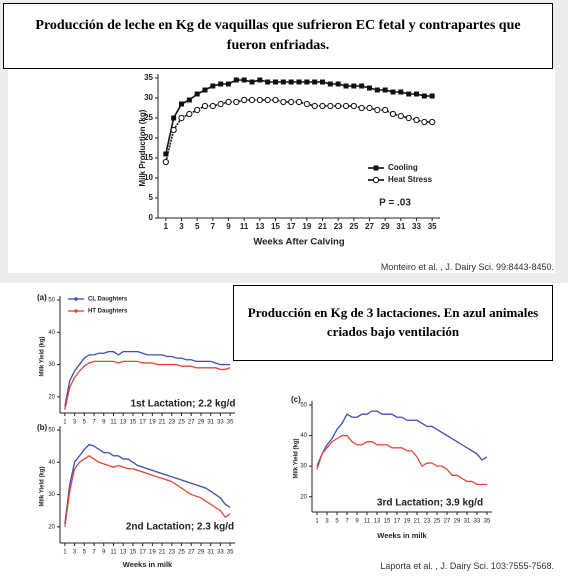 This screenshot has height=578, width=568. I want to click on x-tick-label: 25, so click(181, 553).